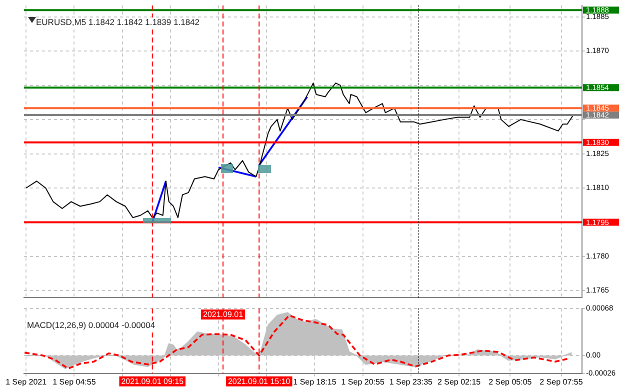 Image resolution: width=620 pixels, height=388 pixels. Describe the element at coordinates (152, 381) in the screenshot. I see `ref-line-label: 2021.09.01 09:15` at that location.